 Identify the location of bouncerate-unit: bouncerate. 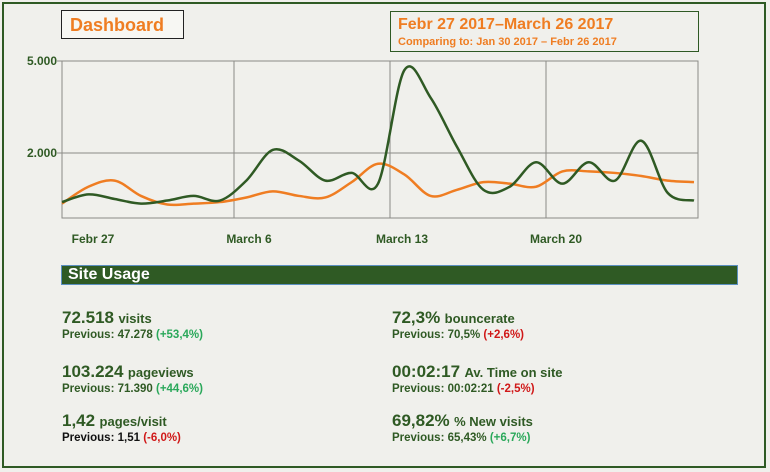
(479, 318).